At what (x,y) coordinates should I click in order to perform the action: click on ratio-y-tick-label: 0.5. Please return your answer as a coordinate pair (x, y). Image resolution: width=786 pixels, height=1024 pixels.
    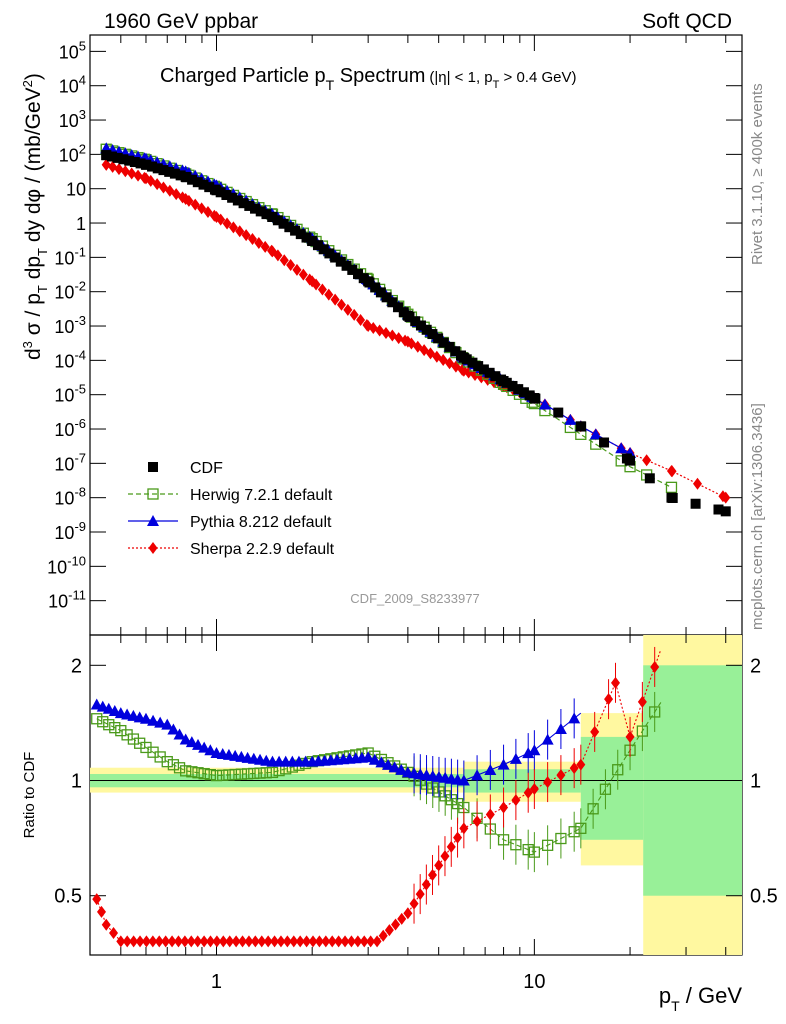
    Looking at the image, I should click on (68, 897).